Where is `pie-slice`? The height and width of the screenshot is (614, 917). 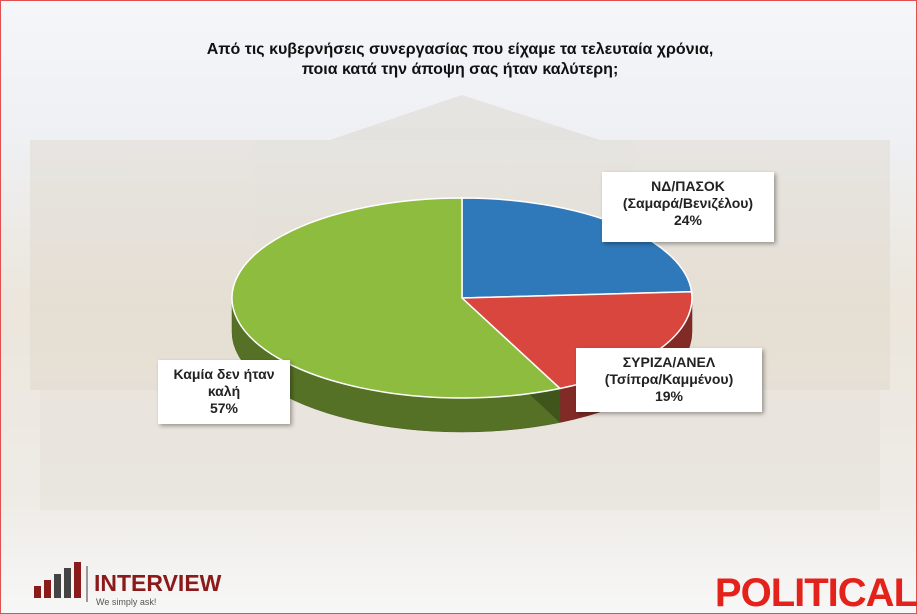
pie-slice is located at coordinates (396, 315).